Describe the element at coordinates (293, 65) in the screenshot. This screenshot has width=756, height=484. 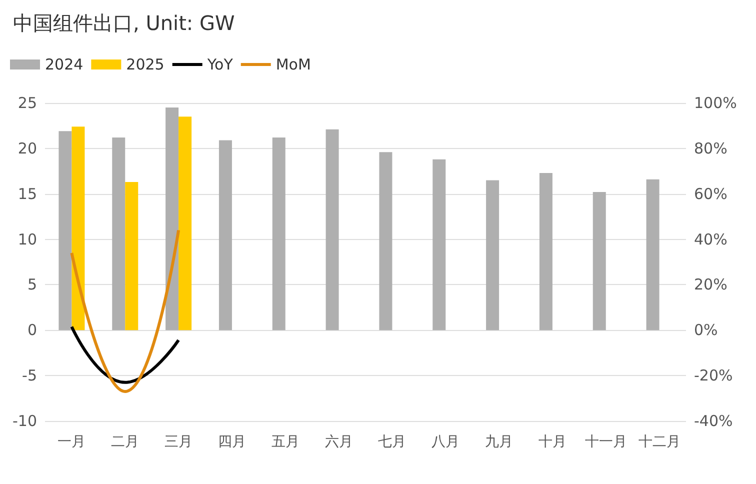
I see `legend-label: MoM` at that location.